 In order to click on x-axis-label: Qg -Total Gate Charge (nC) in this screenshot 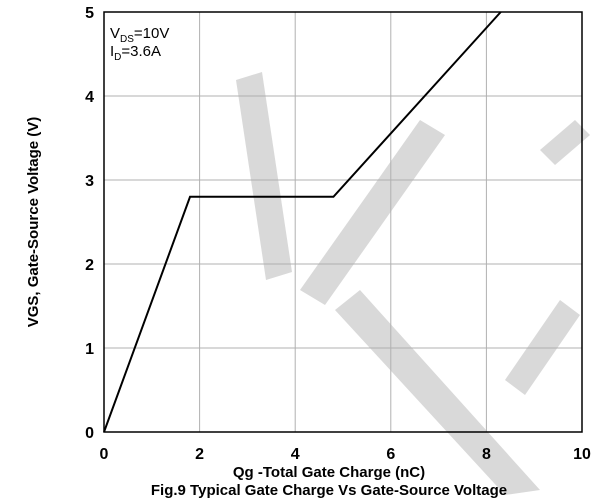, I will do `click(329, 472)`.